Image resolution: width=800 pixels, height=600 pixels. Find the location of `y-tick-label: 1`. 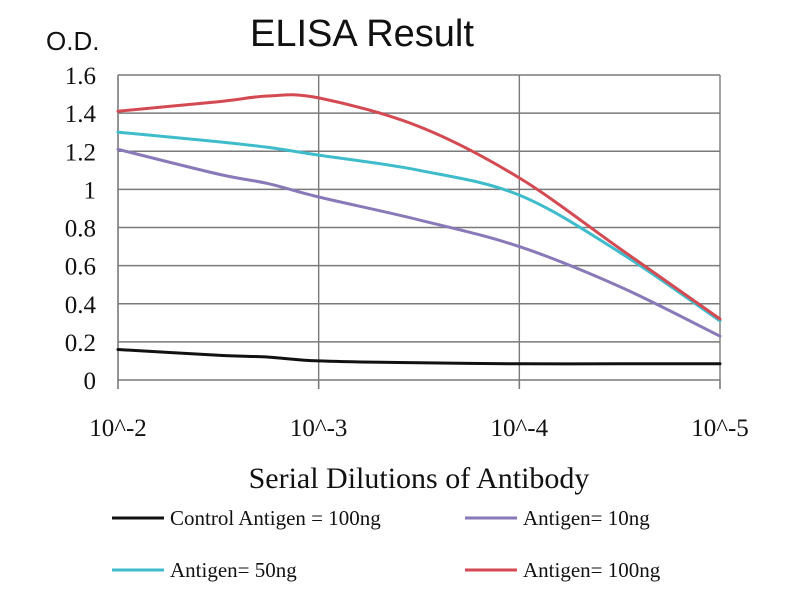

y-tick-label: 1 is located at coordinates (90, 190).